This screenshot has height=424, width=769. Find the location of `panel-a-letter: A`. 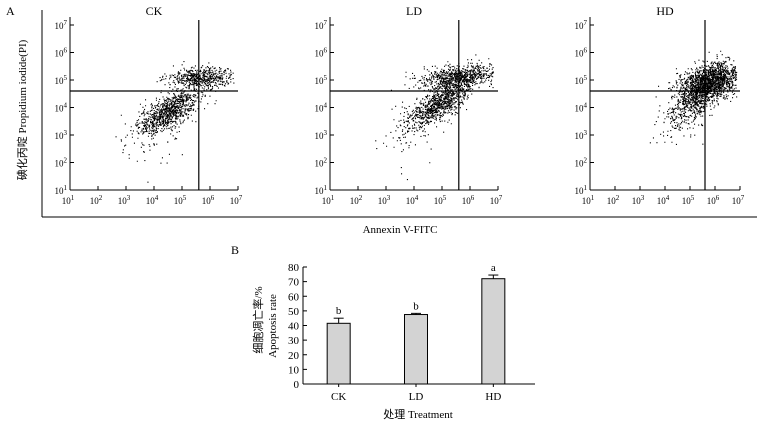

panel-a-letter: A is located at coordinates (10, 11).